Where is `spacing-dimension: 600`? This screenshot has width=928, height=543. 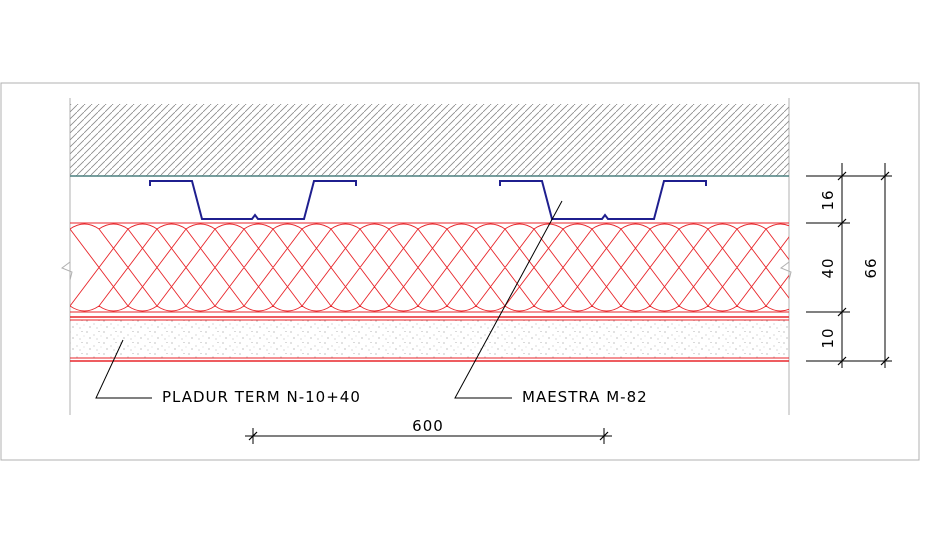
spacing-dimension: 600 is located at coordinates (428, 430).